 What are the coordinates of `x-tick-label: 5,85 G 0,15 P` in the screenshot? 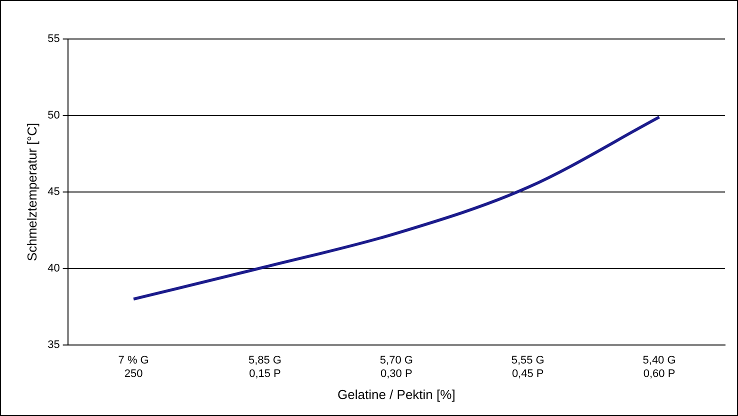 It's located at (265, 367).